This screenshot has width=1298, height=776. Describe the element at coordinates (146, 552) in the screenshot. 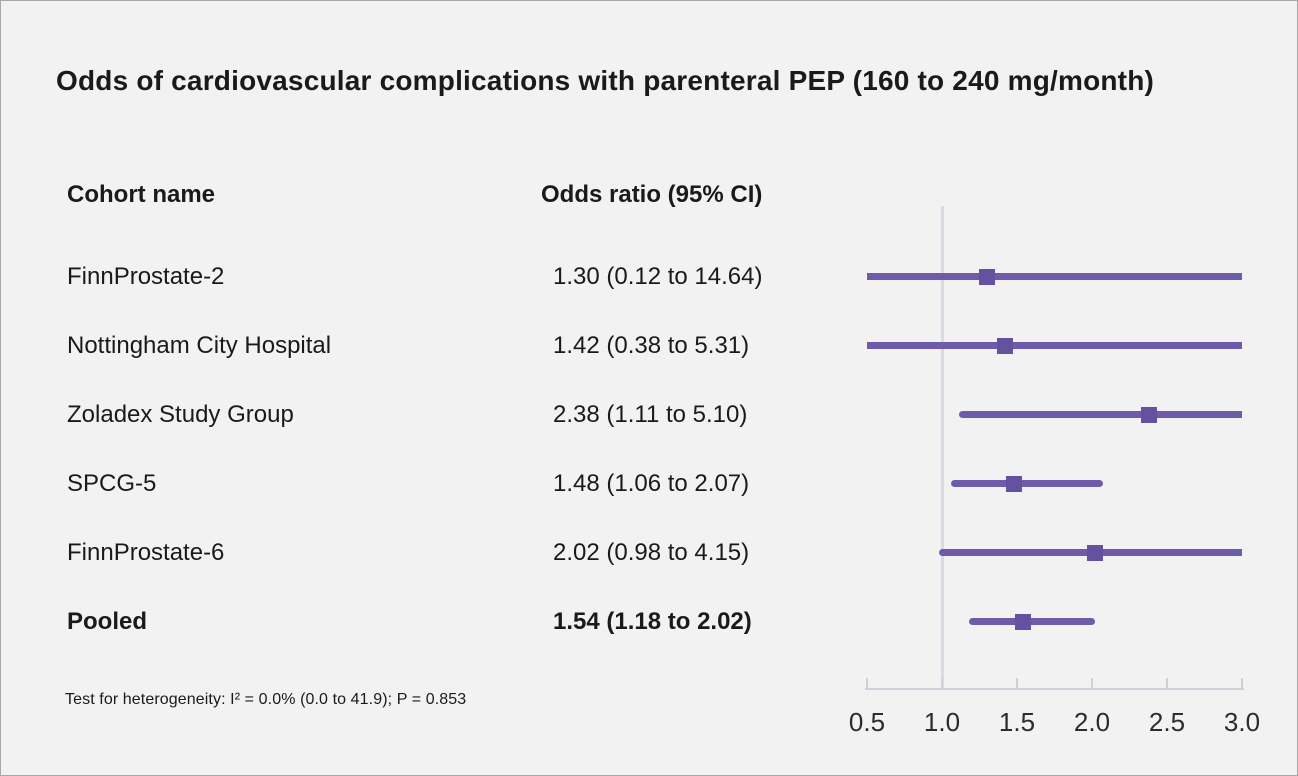

I see `cohort-name: FinnProstate-6` at that location.